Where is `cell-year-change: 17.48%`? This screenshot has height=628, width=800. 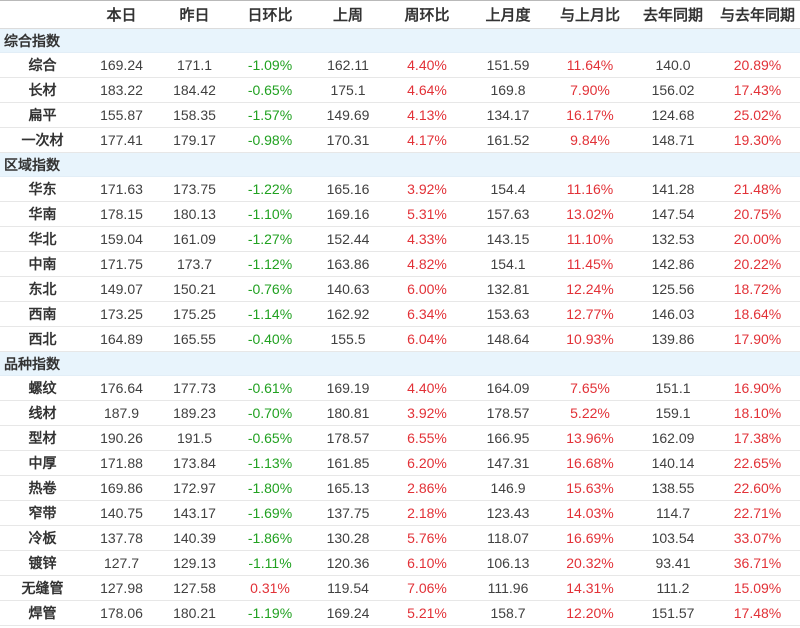
cell-year-change: 17.48% is located at coordinates (757, 613).